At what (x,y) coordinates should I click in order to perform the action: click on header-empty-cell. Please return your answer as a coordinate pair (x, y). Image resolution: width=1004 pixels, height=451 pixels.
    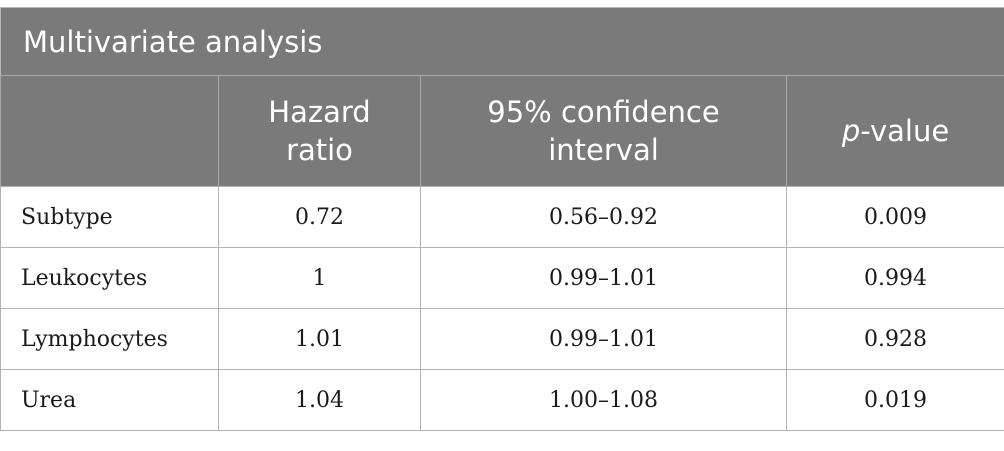
    Looking at the image, I should click on (109, 131).